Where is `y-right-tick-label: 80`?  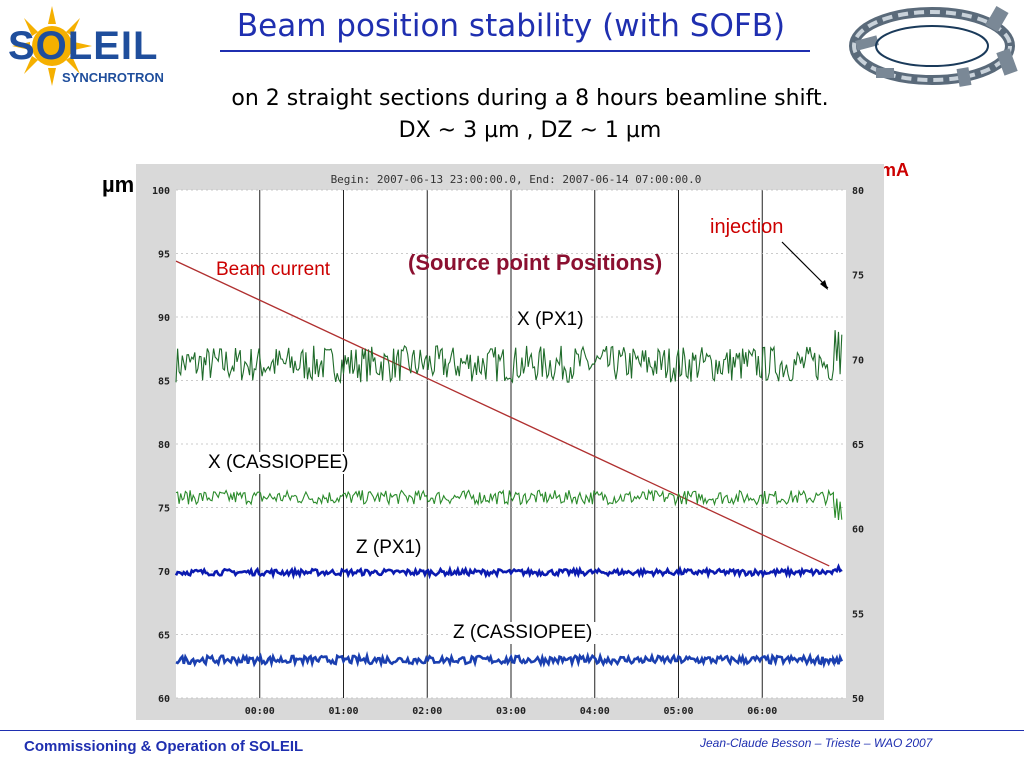 y-right-tick-label: 80 is located at coordinates (858, 191).